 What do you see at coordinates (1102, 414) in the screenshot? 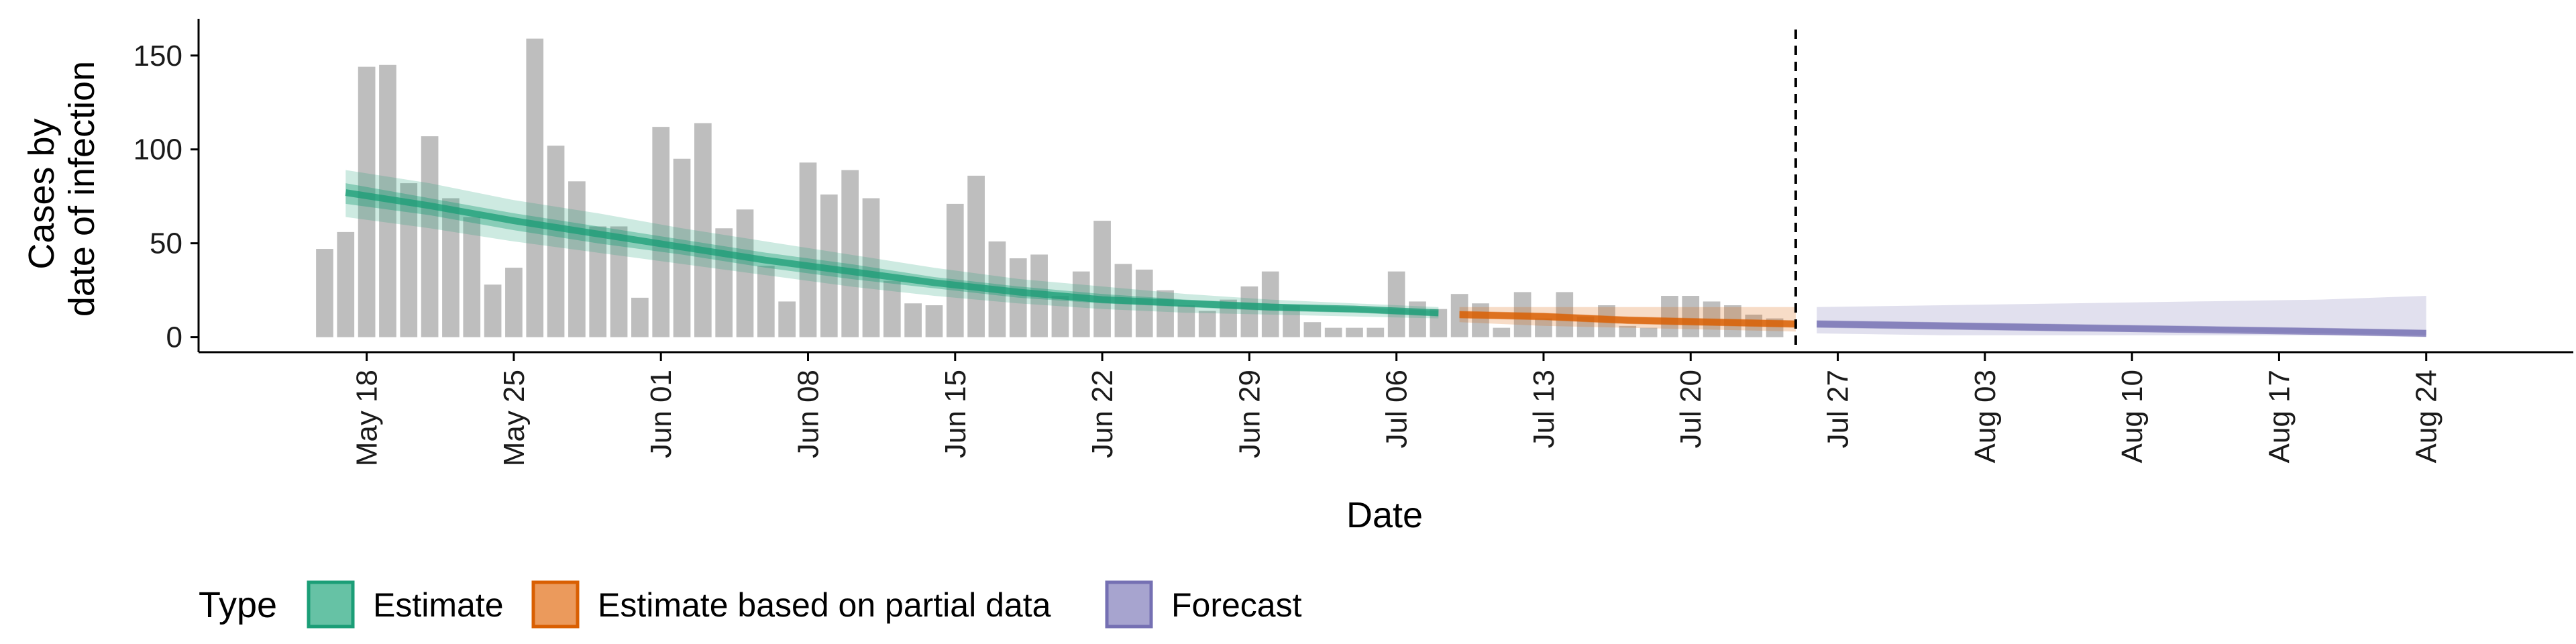
I see `x-tick-label: Jun 22` at bounding box center [1102, 414].